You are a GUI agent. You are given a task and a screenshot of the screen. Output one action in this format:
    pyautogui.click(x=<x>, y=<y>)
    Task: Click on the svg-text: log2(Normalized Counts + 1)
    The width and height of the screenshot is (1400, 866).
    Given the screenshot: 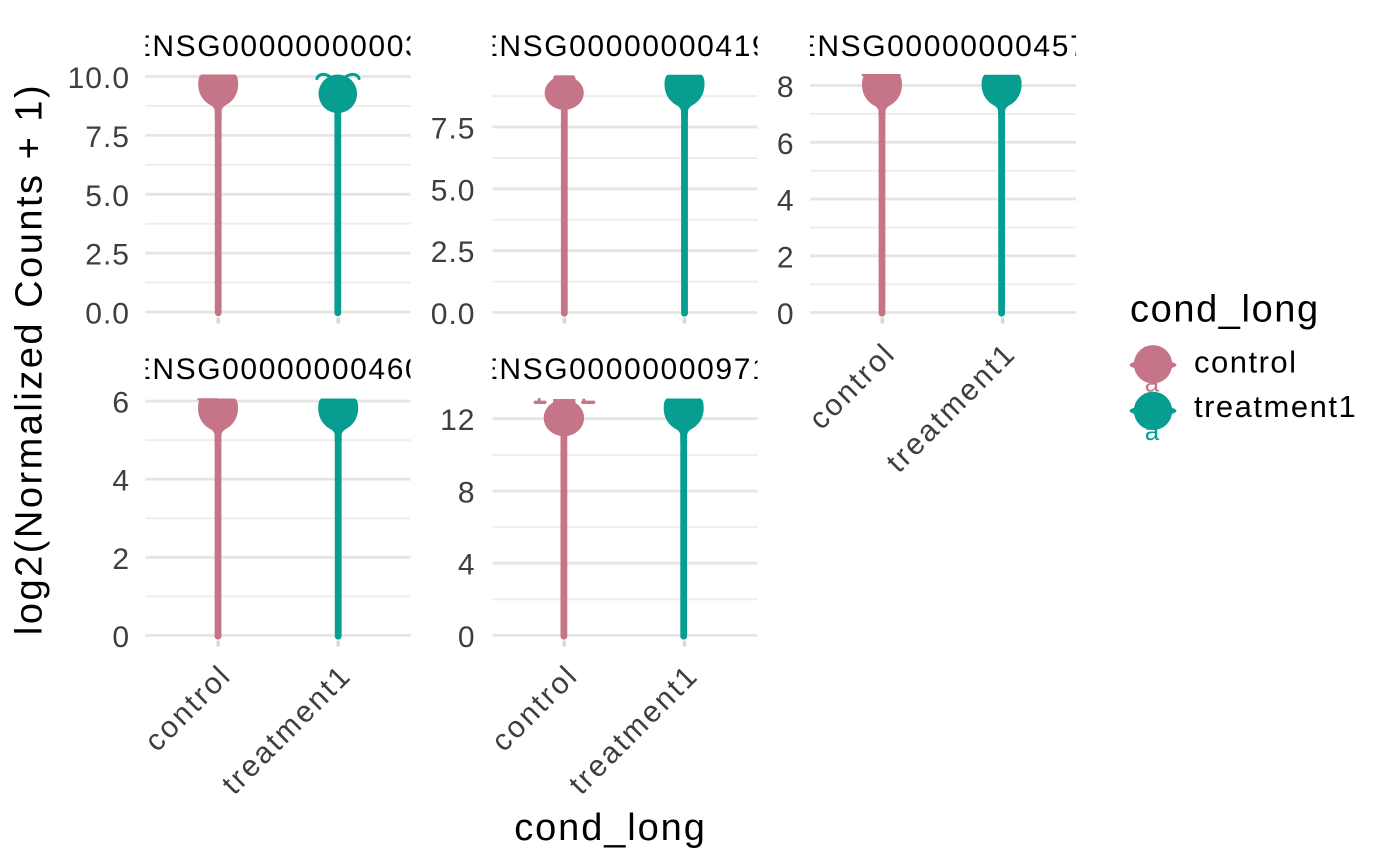 What is the action you would take?
    pyautogui.click(x=30, y=359)
    